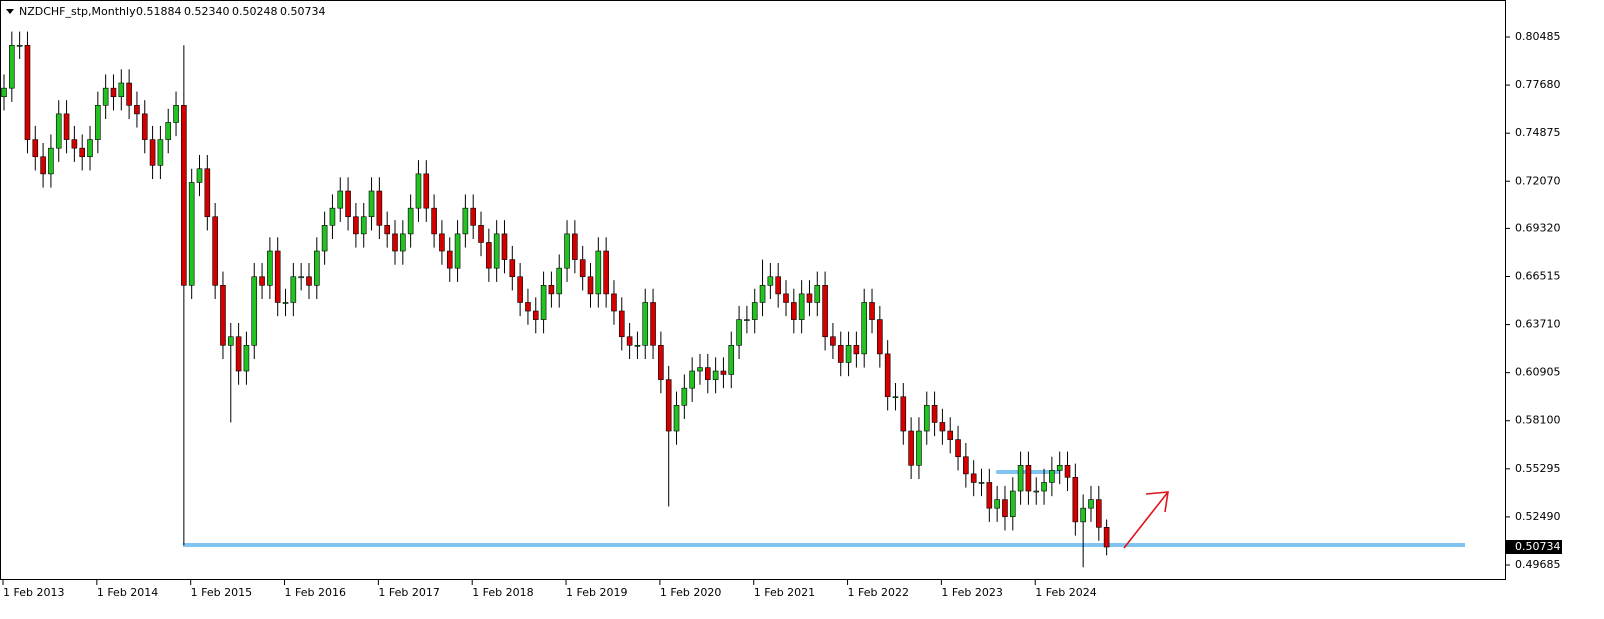 The image size is (1604, 619). Describe the element at coordinates (1538, 372) in the screenshot. I see `y-tick-label: 0.60905` at that location.